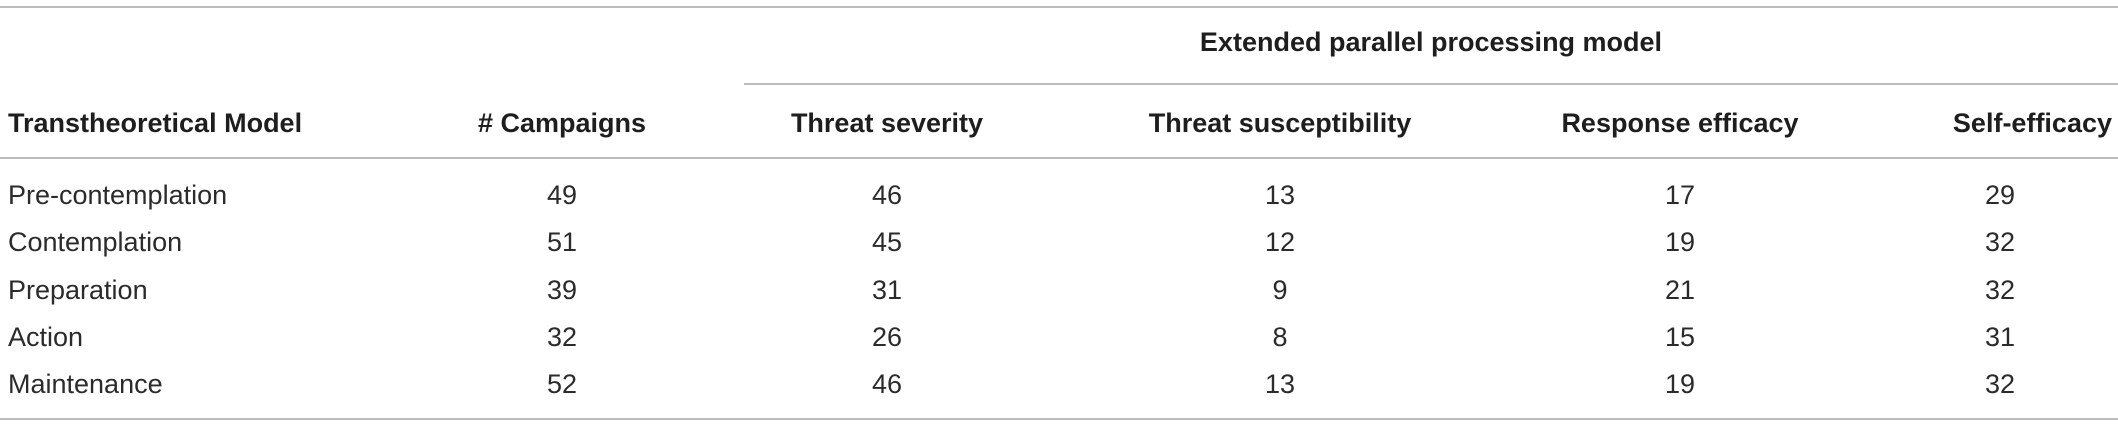 This screenshot has width=2118, height=425. Describe the element at coordinates (1680, 123) in the screenshot. I see `column-header-response-efficacy: Response efficacy` at that location.